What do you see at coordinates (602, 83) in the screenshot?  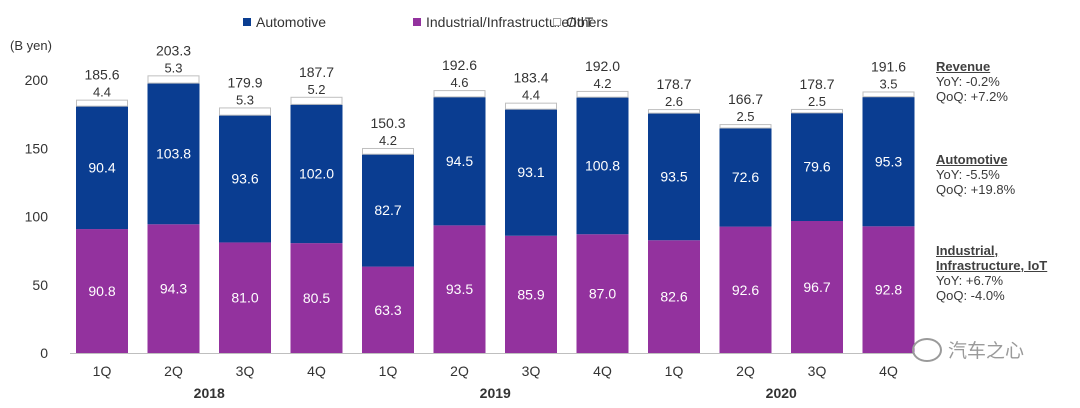 I see `data-label-others: 4.2` at bounding box center [602, 83].